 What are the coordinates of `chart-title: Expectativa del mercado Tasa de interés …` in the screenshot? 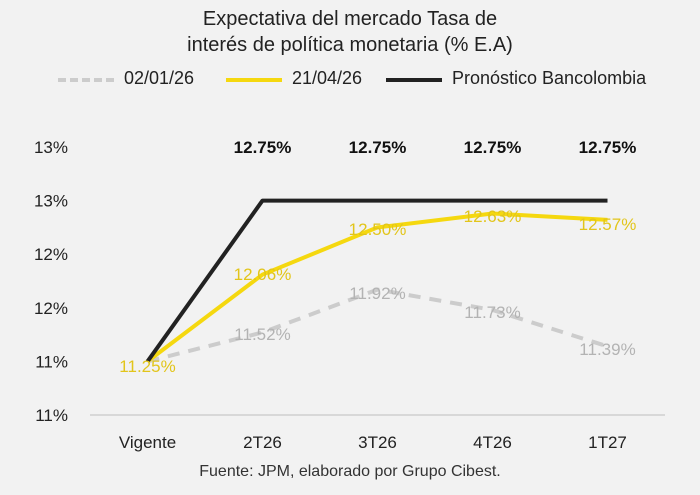 It's located at (350, 32).